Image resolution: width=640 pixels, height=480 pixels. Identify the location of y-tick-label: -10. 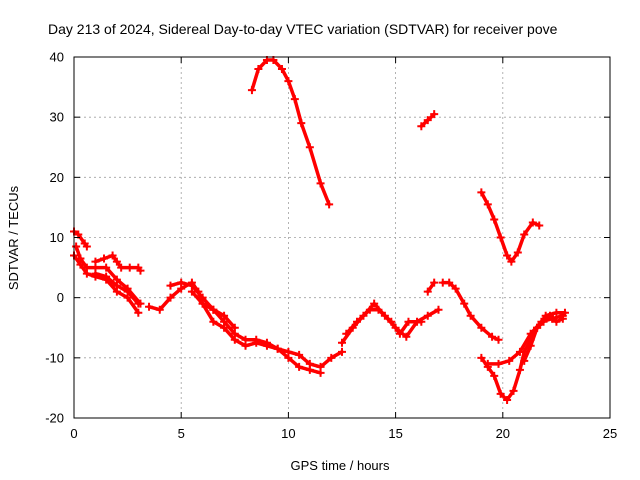
(54, 357).